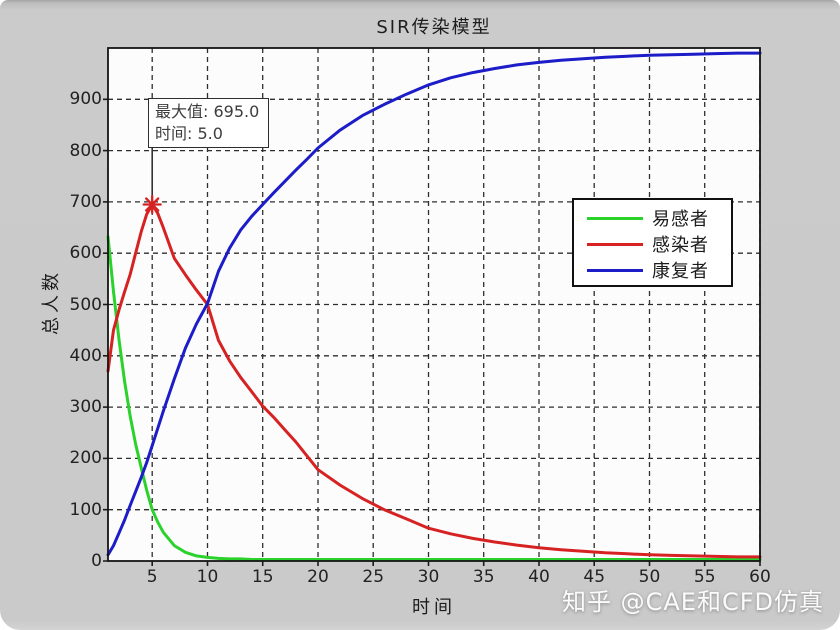 This screenshot has height=630, width=840. What do you see at coordinates (373, 577) in the screenshot?
I see `x-tick-label: 25` at bounding box center [373, 577].